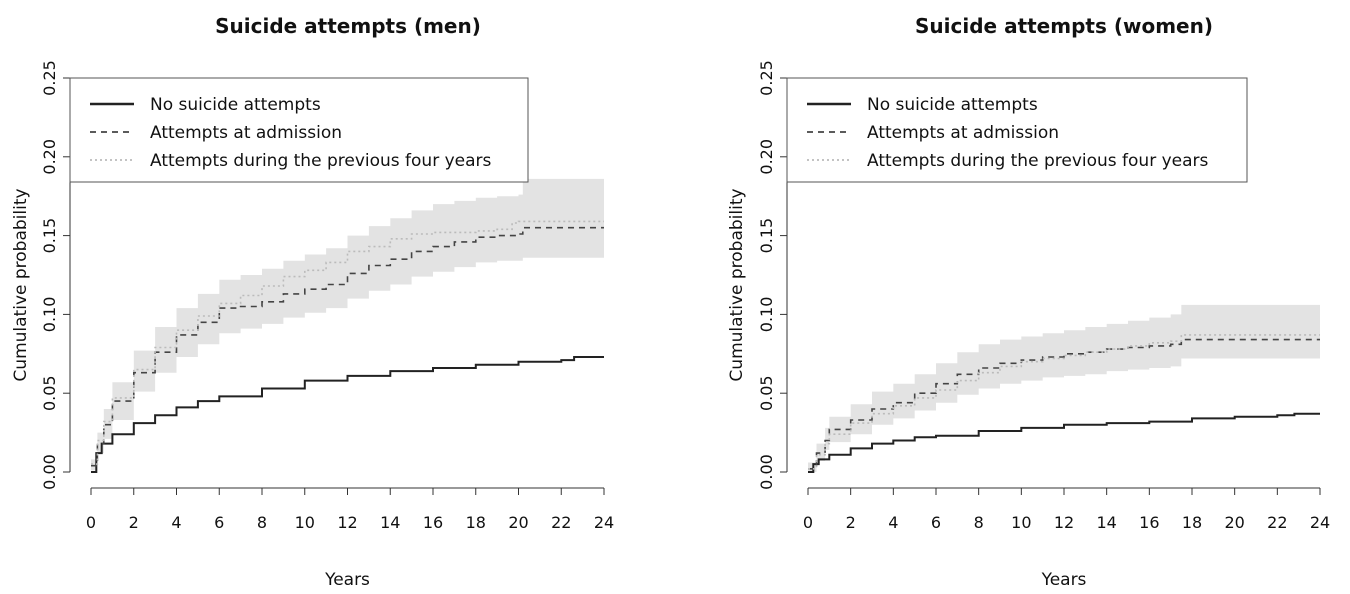 The width and height of the screenshot is (1350, 594). Describe the element at coordinates (348, 26) in the screenshot. I see `chart-title: Suicide attempts (men)` at that location.